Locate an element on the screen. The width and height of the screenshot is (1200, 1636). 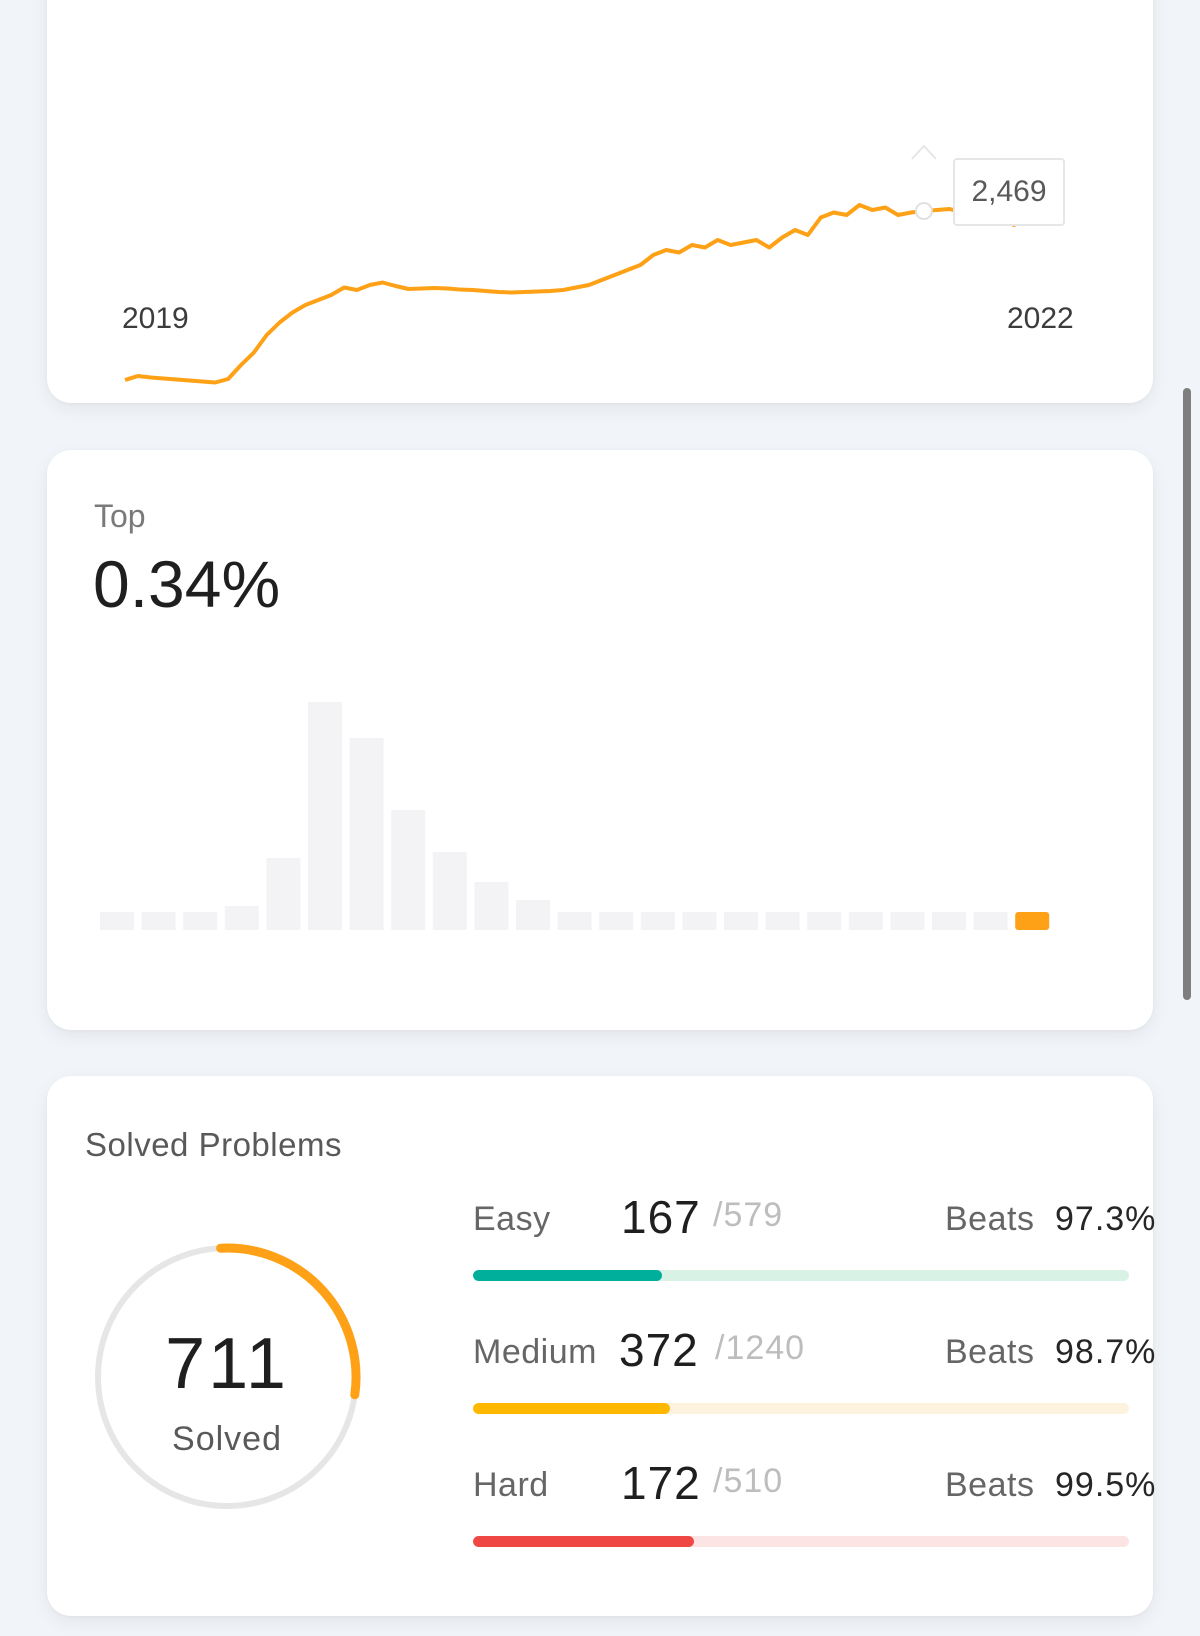
solved-count: 167 is located at coordinates (661, 1217).